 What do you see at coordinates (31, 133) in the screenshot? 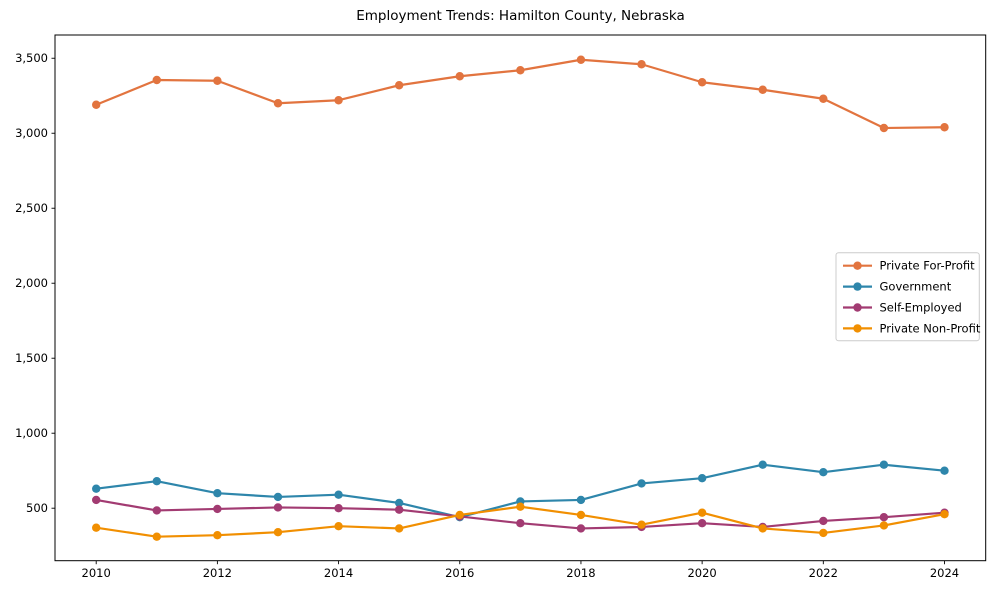
I see `y-tick-label: 3,000` at bounding box center [31, 133].